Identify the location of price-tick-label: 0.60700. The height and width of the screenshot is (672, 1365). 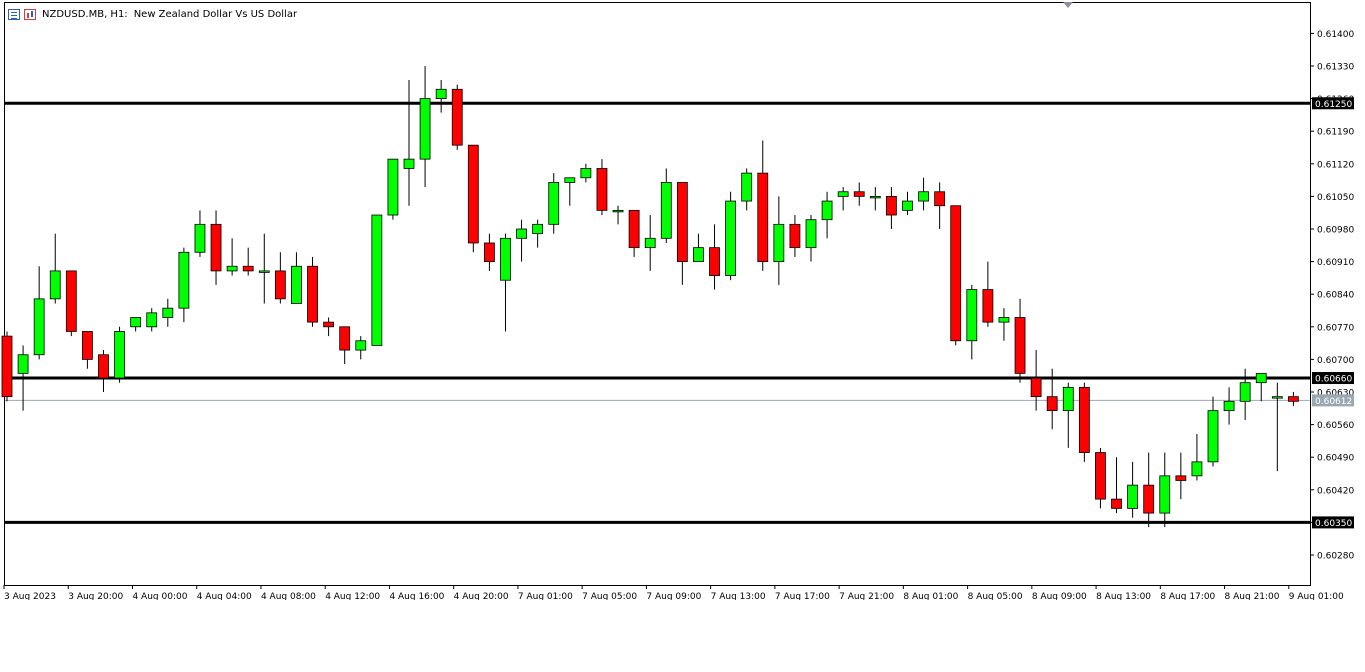
(1335, 361).